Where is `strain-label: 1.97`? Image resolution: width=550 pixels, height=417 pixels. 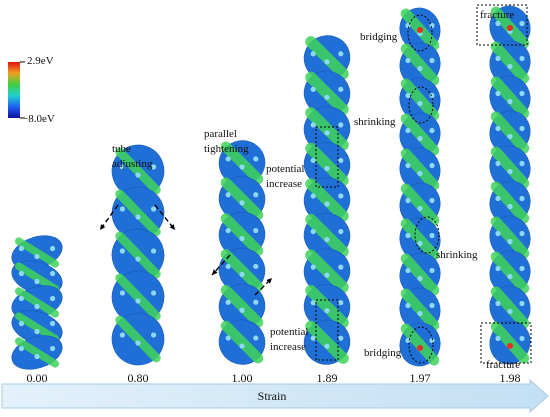
strain-label: 1.97 is located at coordinates (420, 378).